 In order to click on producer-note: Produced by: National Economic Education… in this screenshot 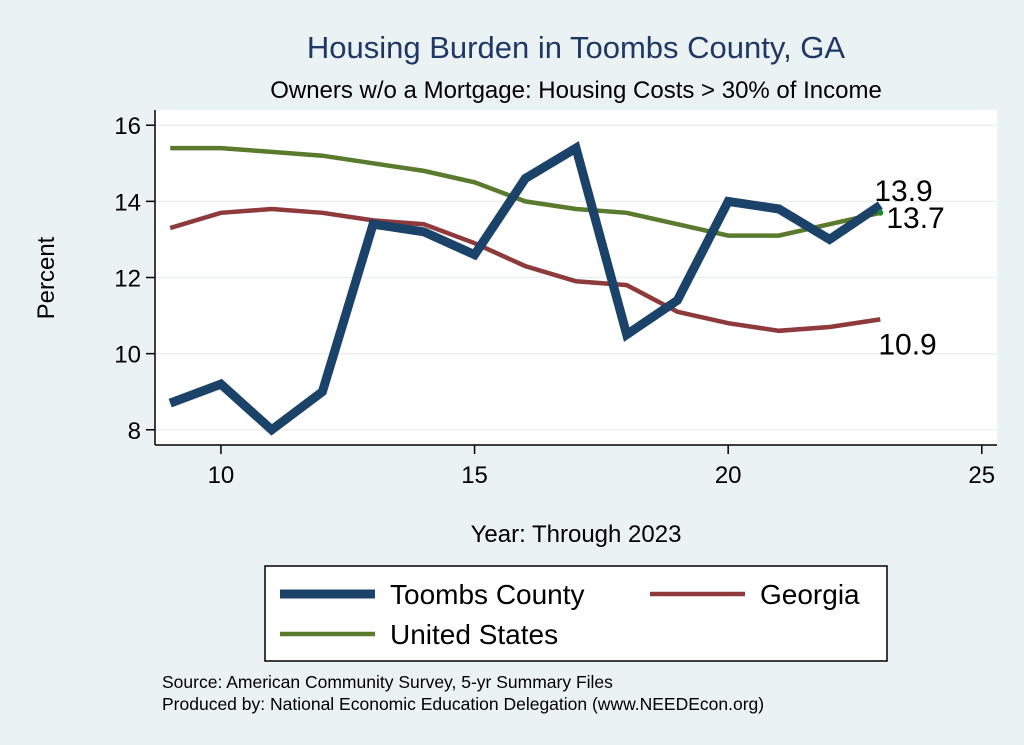, I will do `click(463, 704)`.